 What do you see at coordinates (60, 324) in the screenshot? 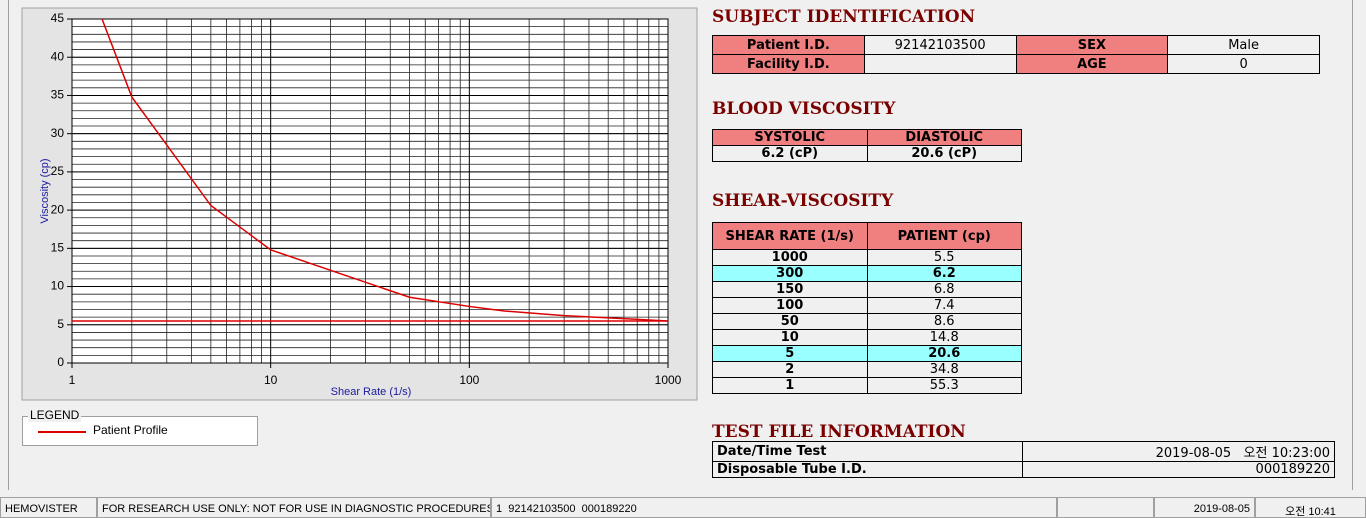
I see `y-tick-label: 5` at bounding box center [60, 324].